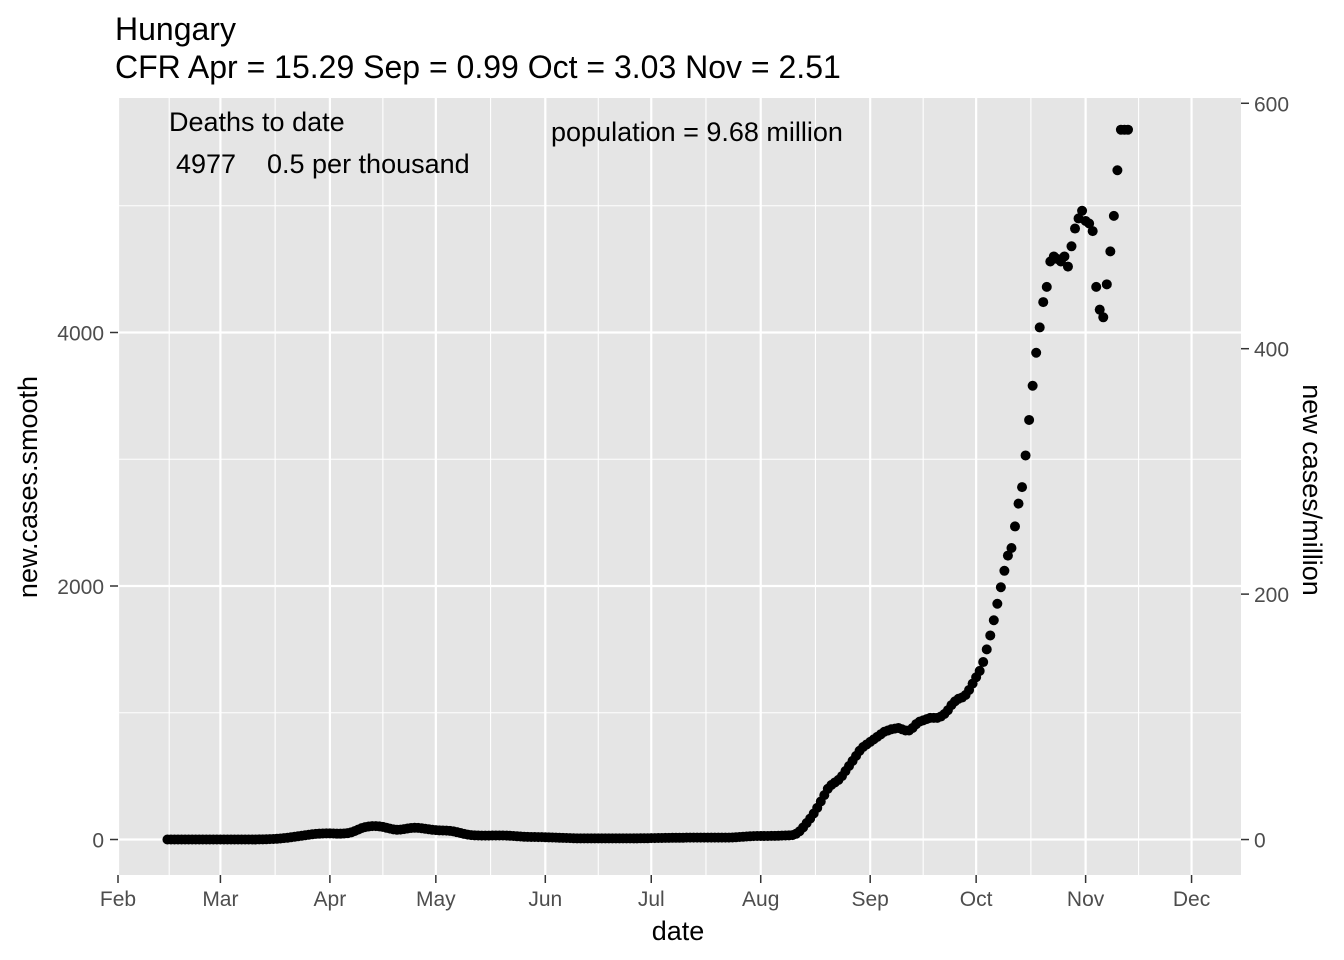  Describe the element at coordinates (220, 899) in the screenshot. I see `x-tick-label: Mar` at that location.